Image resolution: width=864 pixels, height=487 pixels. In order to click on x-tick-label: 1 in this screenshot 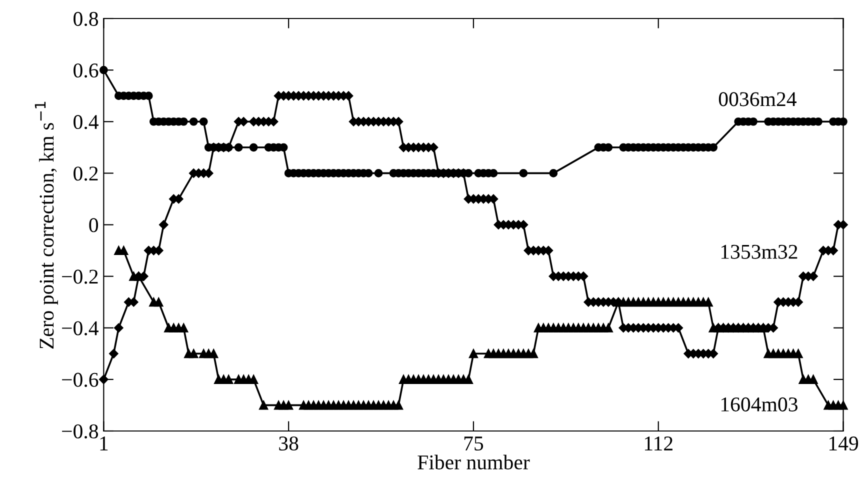, I will do `click(104, 443)`.